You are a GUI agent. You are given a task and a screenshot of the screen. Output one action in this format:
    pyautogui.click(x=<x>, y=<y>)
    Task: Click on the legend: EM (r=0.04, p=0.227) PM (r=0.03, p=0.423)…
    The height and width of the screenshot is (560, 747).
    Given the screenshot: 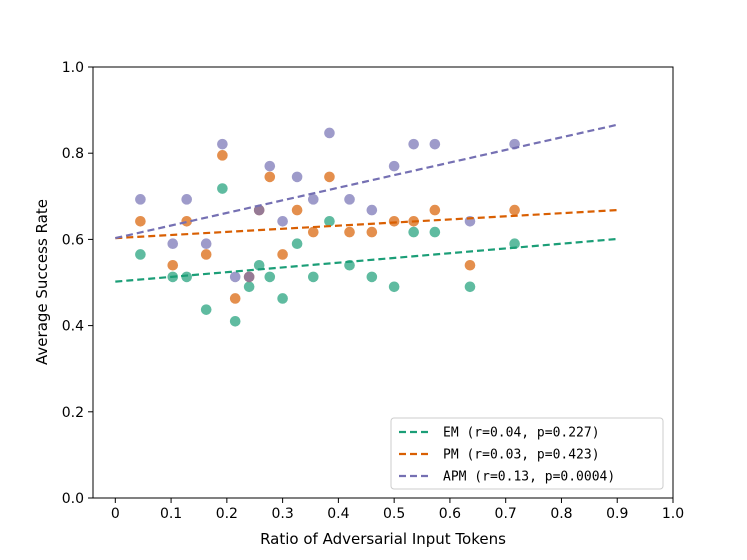 What is the action you would take?
    pyautogui.click(x=527, y=453)
    